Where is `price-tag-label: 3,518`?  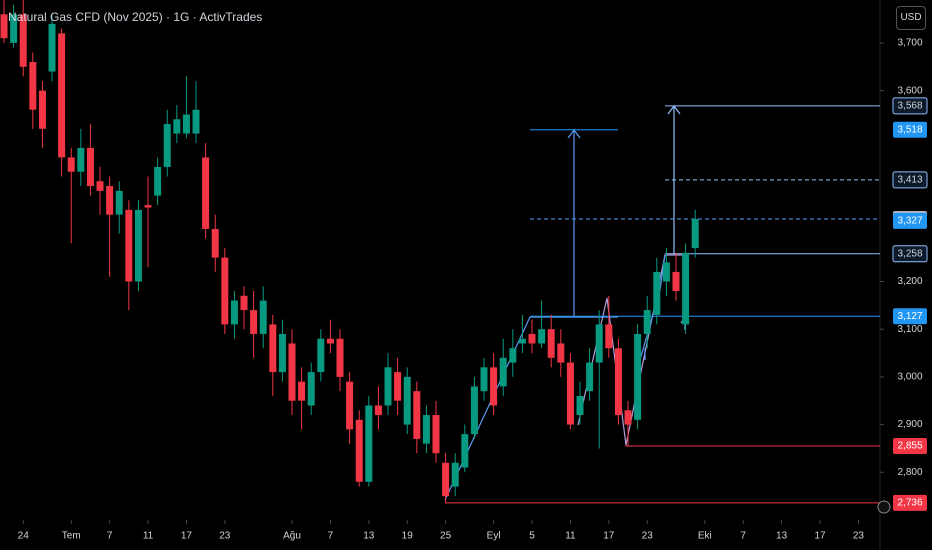 price-tag-label: 3,518 is located at coordinates (909, 129).